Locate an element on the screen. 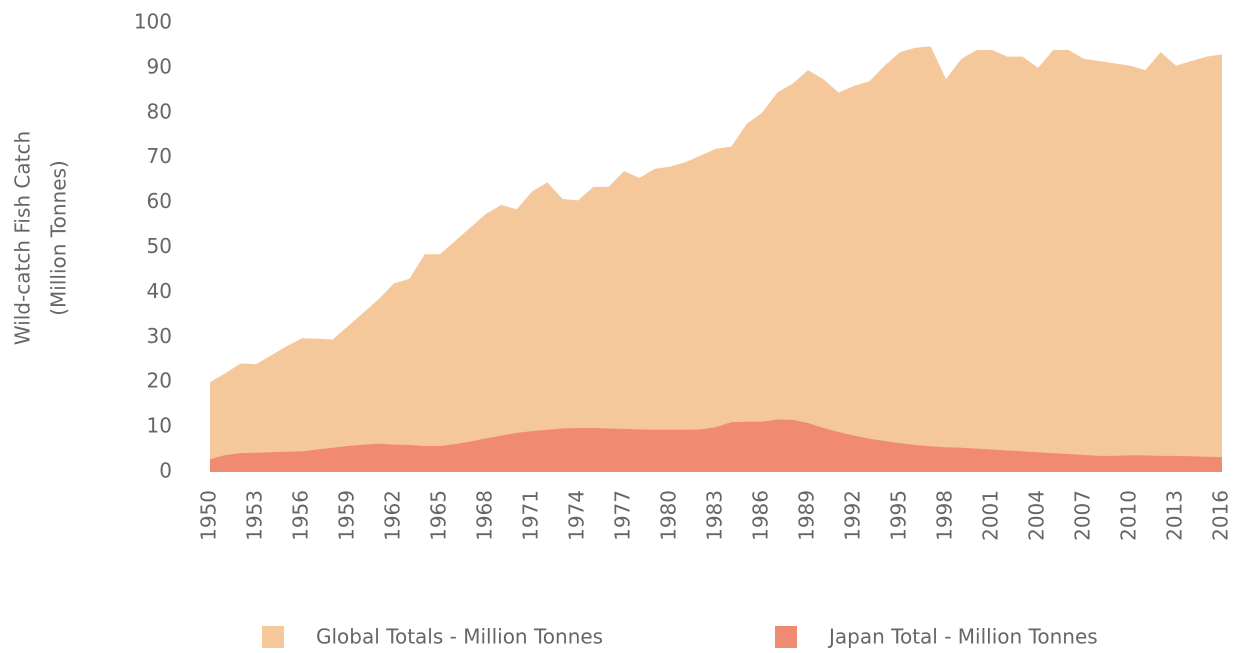 The width and height of the screenshot is (1241, 653). x-tick-label: 1953 is located at coordinates (255, 515).